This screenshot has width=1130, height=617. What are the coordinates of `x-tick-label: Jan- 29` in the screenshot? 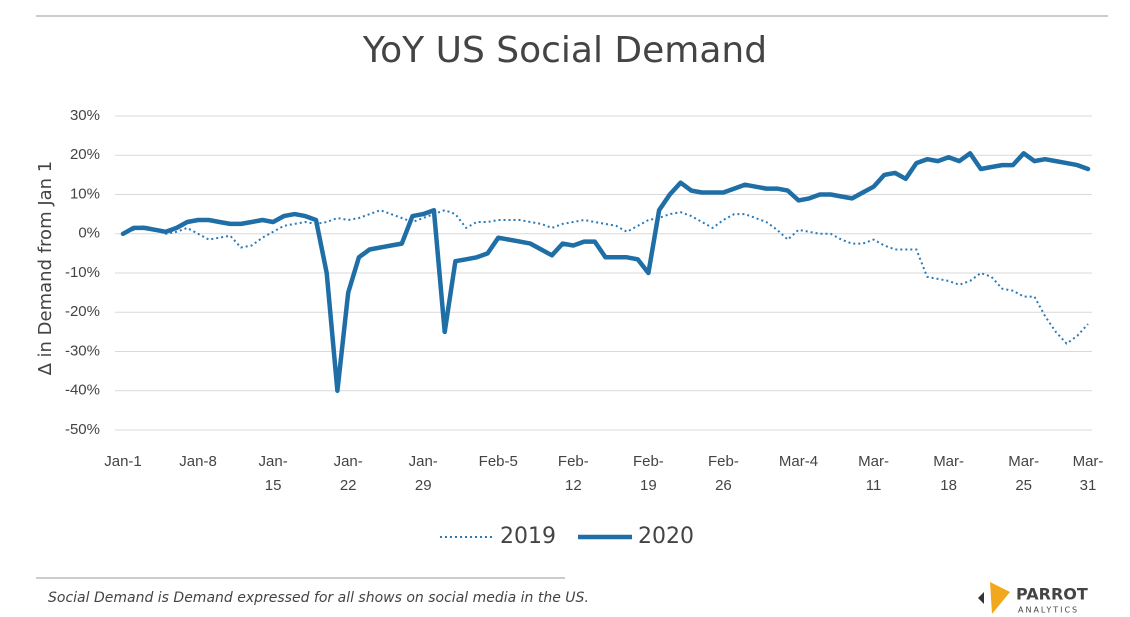 It's located at (423, 473).